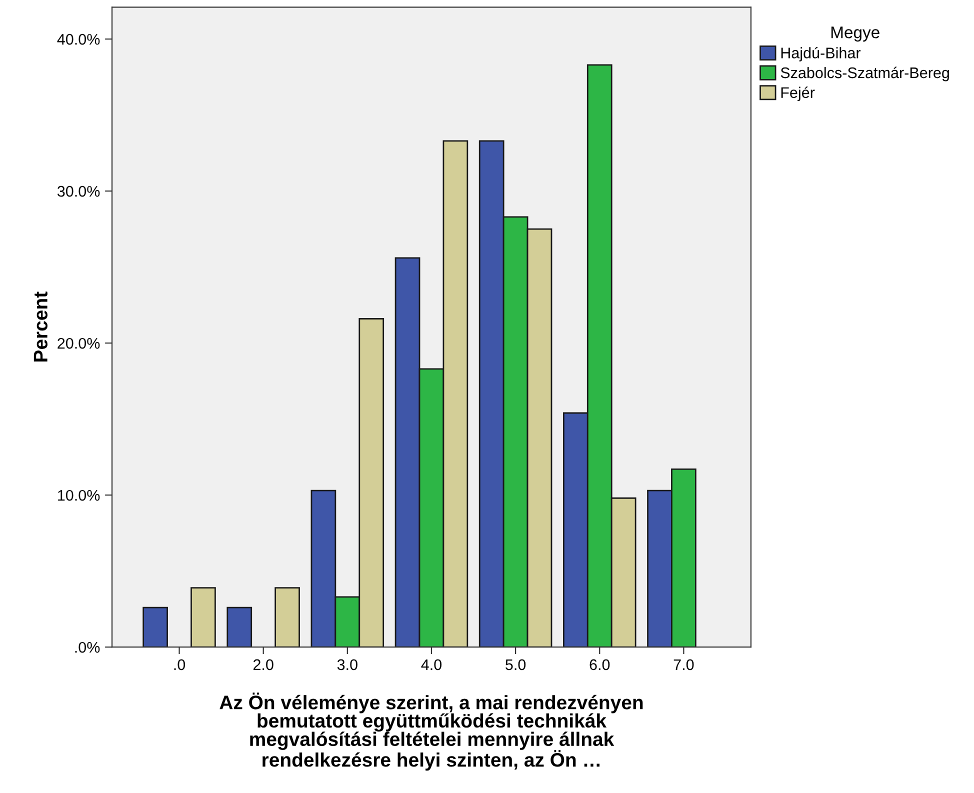 This screenshot has width=974, height=793. I want to click on y-axis-title: Percent, so click(41, 327).